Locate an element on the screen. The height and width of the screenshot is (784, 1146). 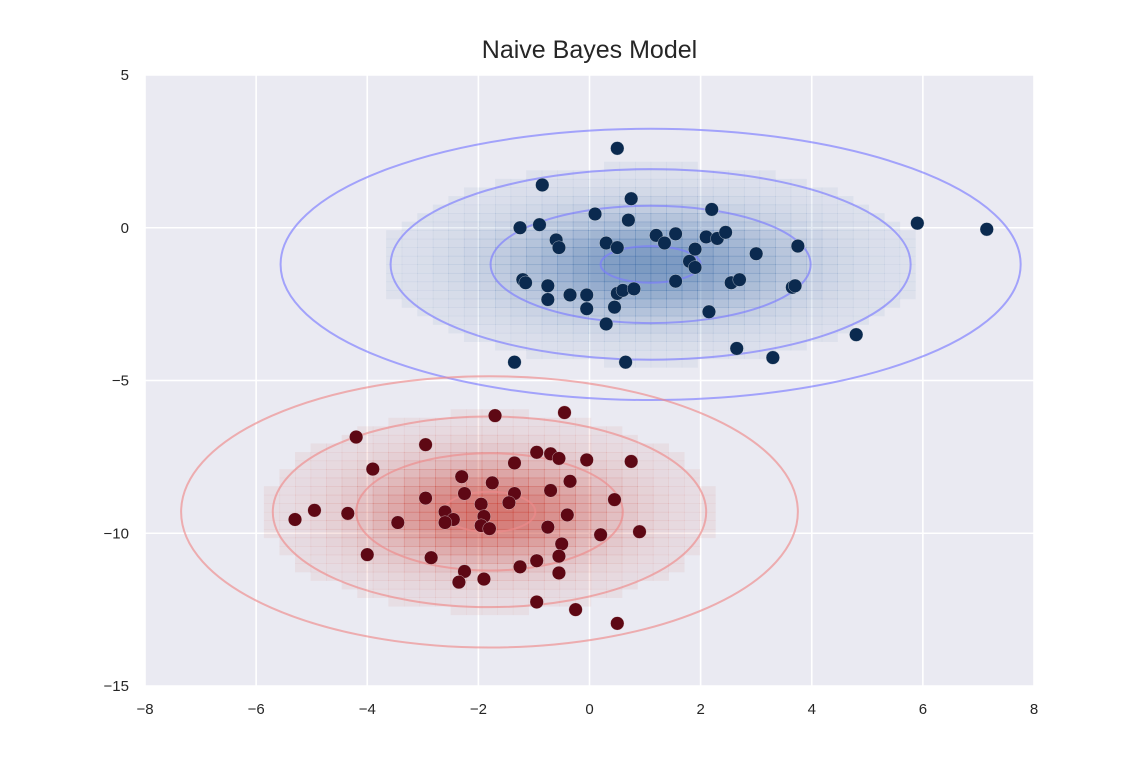
y-tick-label: −5 is located at coordinates (120, 381).